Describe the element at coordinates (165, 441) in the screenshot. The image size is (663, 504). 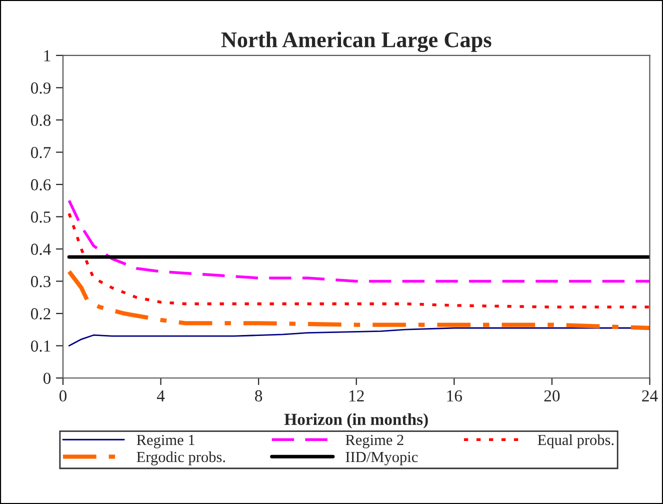
I see `legend-label: Regime 1` at that location.